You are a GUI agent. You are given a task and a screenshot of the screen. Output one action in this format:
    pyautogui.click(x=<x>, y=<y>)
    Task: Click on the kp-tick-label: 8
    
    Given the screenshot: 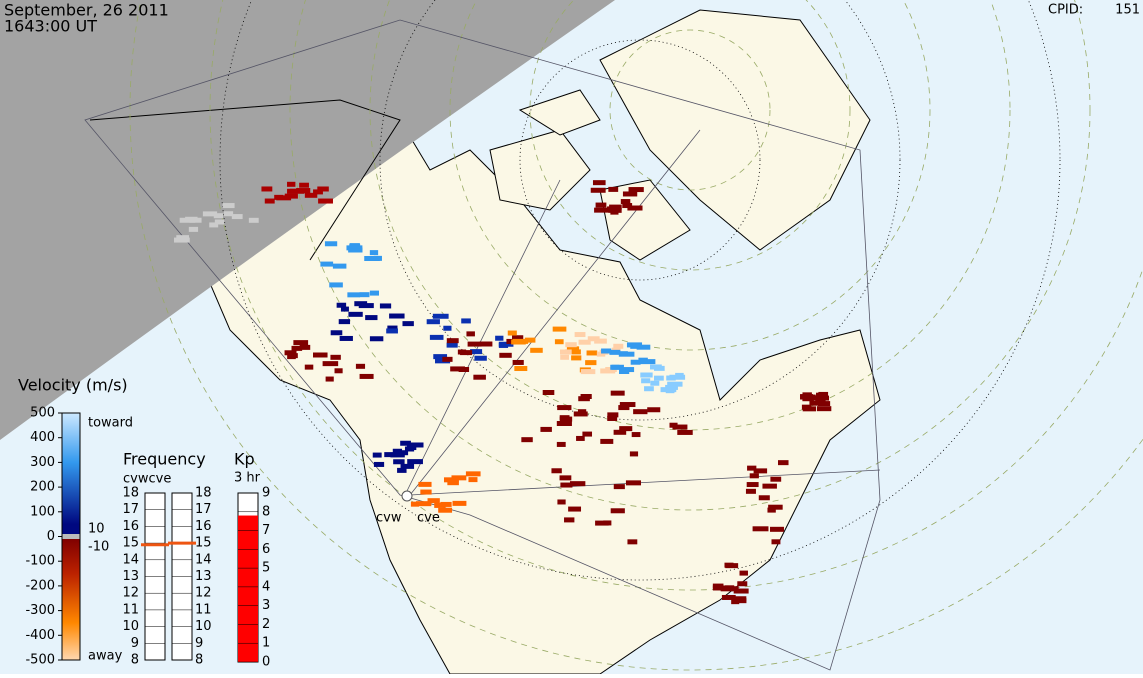 What is the action you would take?
    pyautogui.click(x=266, y=511)
    